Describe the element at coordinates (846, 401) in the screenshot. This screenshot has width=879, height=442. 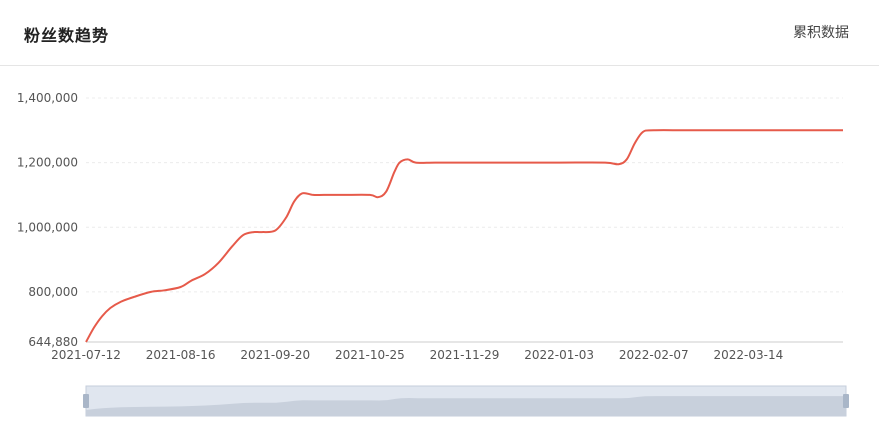
I see `slider-right-handle` at that location.